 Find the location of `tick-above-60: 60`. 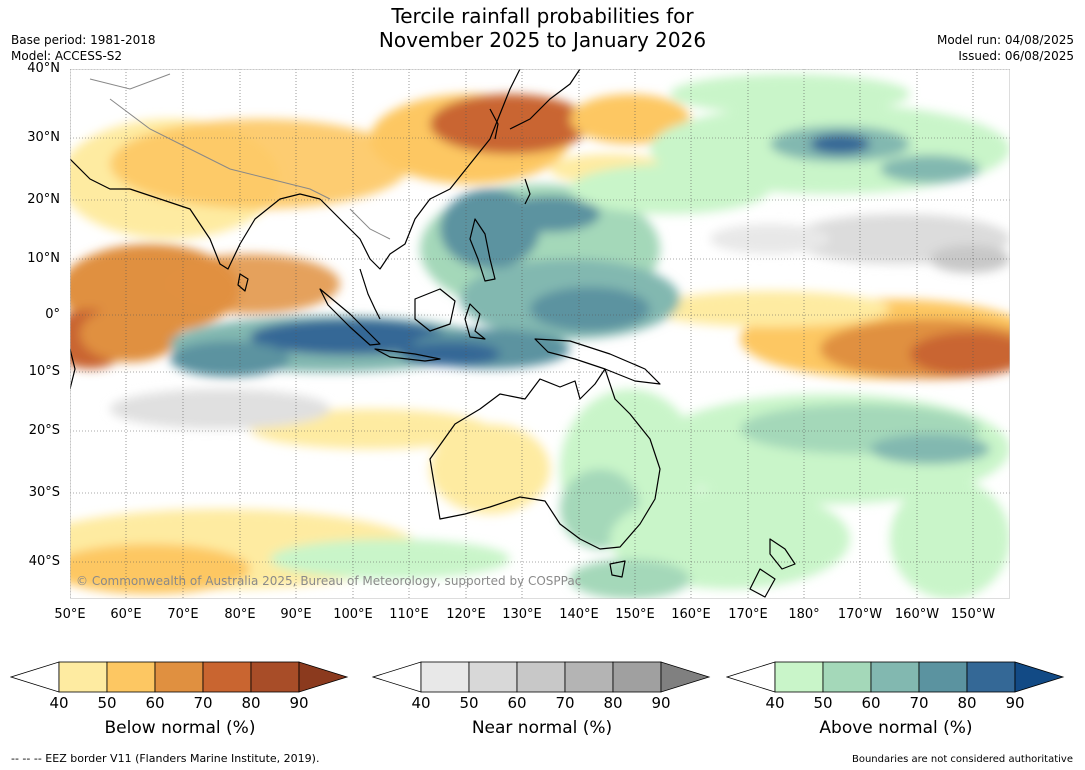

tick-above-60: 60 is located at coordinates (871, 703).